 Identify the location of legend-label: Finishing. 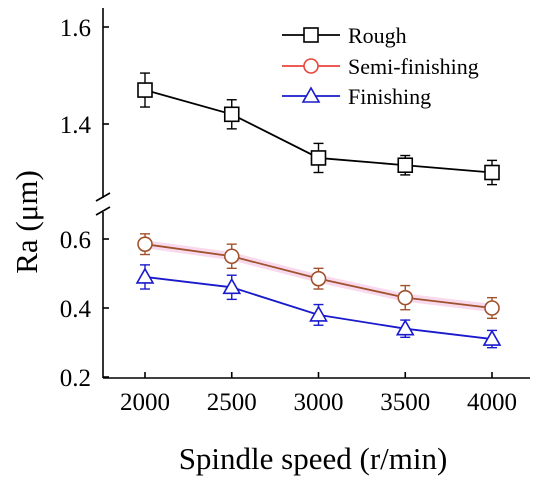
(389, 96).